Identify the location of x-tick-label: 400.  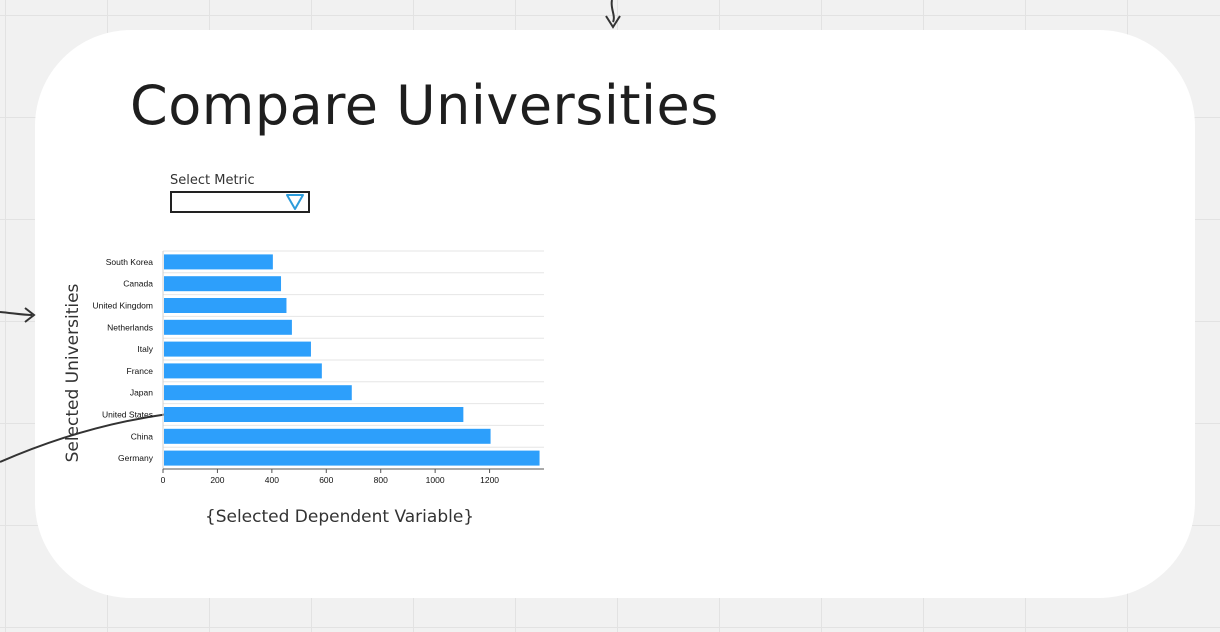
(272, 480).